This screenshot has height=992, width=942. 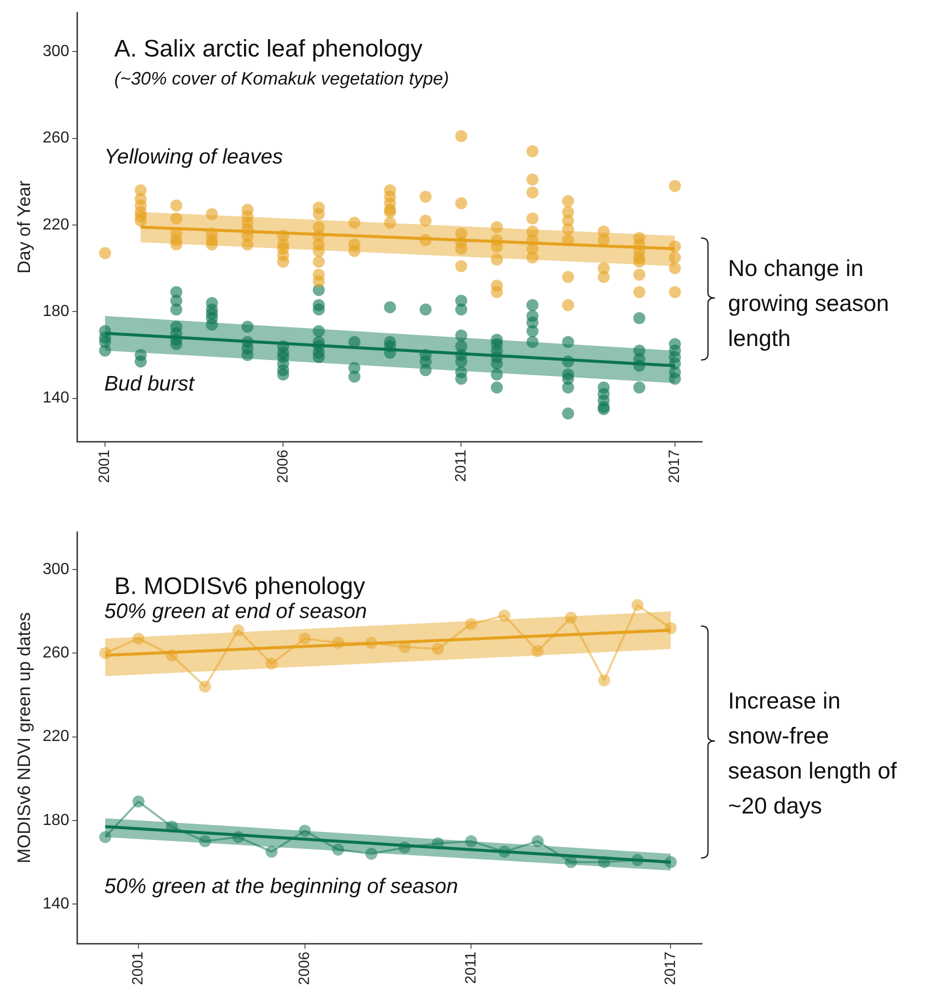 What do you see at coordinates (235, 611) in the screenshot?
I see `series-label: 50% green at end of season` at bounding box center [235, 611].